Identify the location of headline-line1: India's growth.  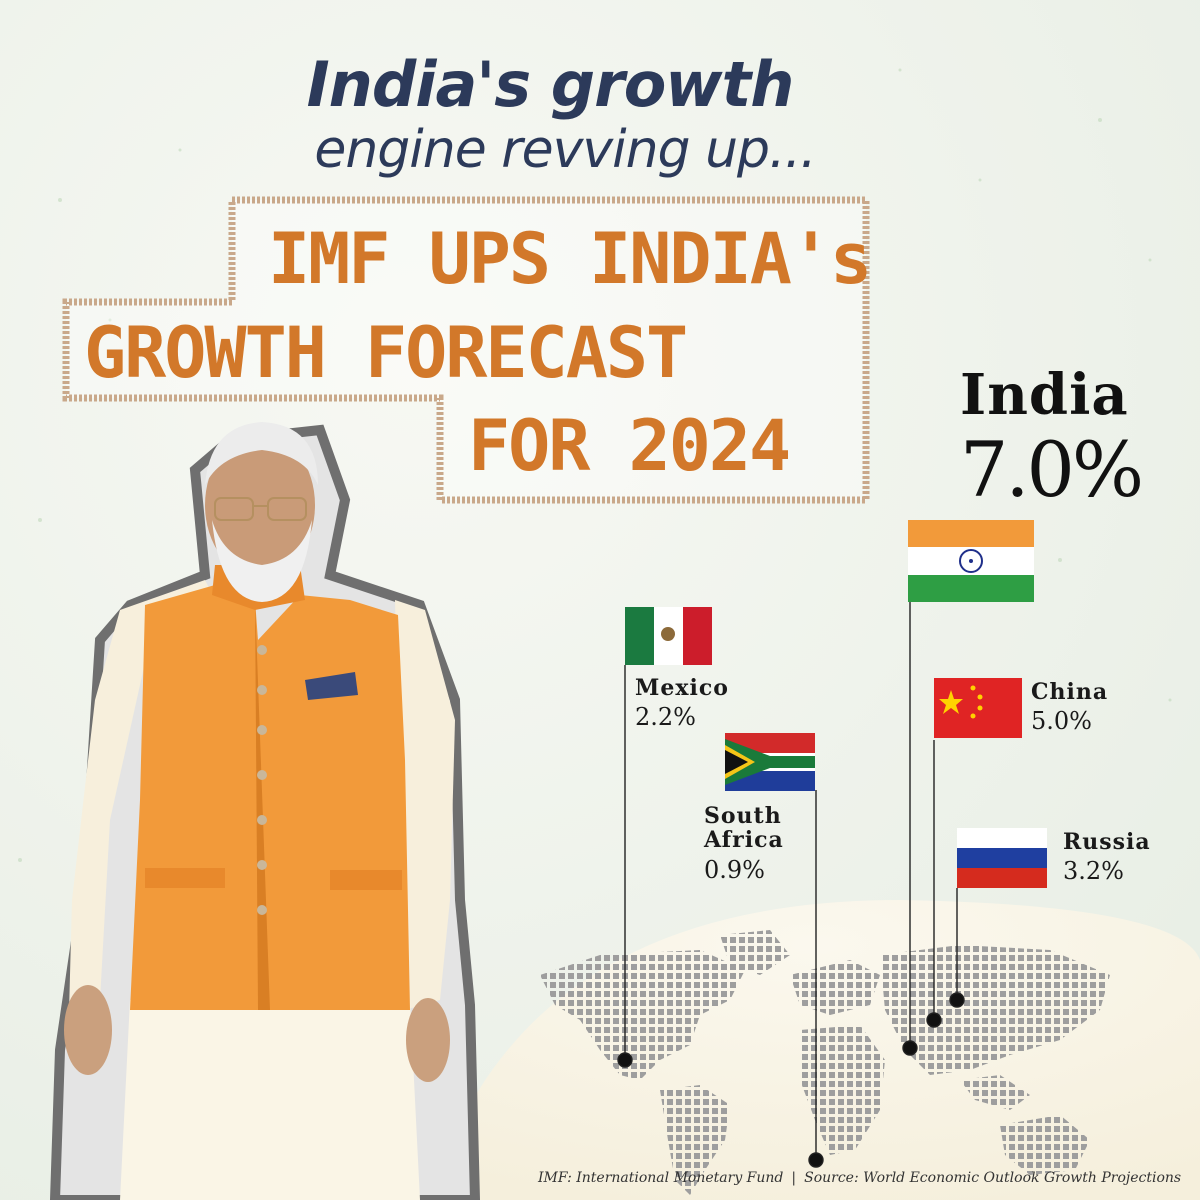
(550, 84).